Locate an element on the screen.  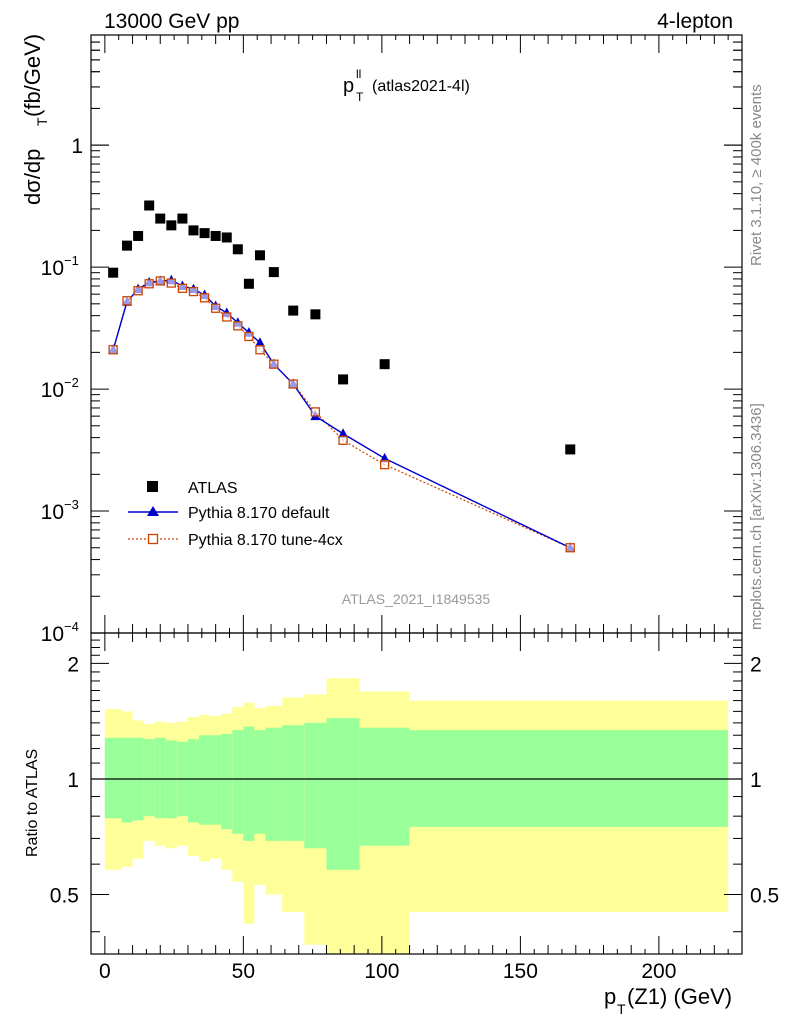
main-ylabel-c: (fb/GeV) is located at coordinates (32, 75).